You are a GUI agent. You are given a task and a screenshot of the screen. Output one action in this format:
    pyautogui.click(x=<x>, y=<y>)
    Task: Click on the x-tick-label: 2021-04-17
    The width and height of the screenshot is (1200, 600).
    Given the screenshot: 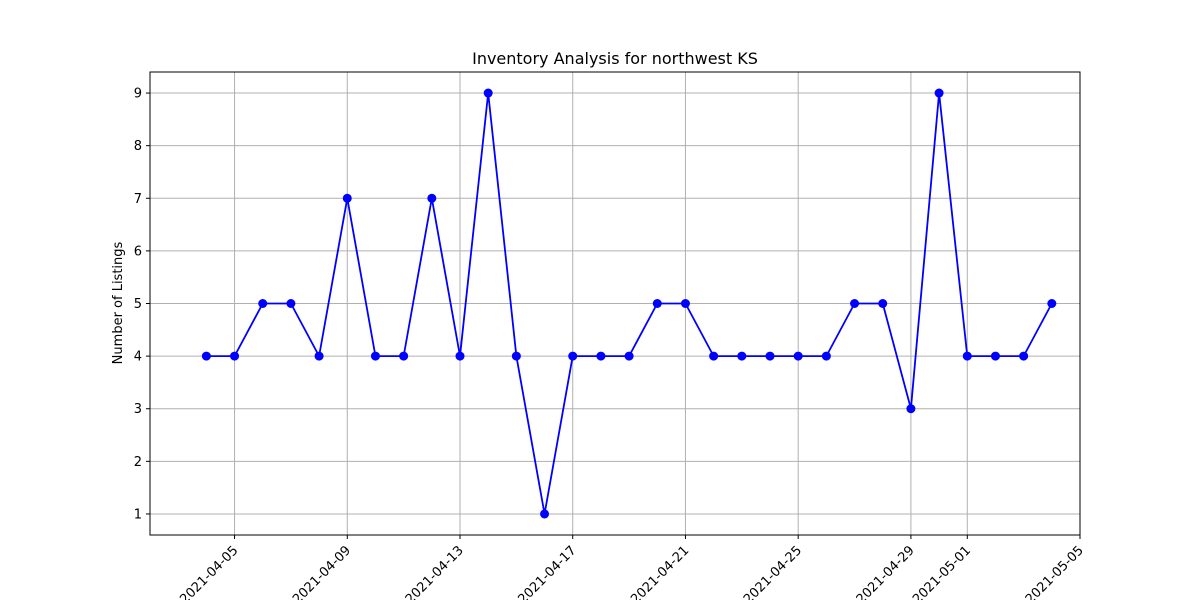 What is the action you would take?
    pyautogui.click(x=548, y=571)
    